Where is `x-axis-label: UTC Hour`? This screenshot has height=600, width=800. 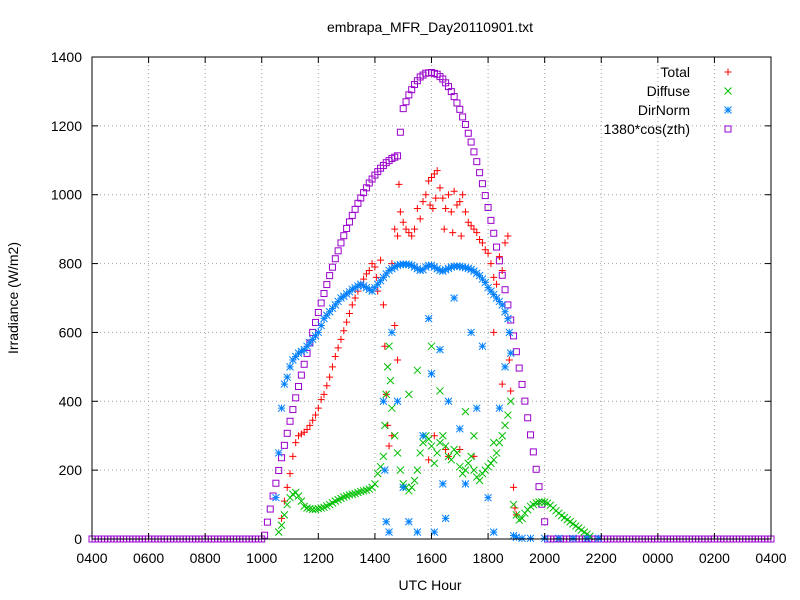 x-axis-label: UTC Hour is located at coordinates (429, 585).